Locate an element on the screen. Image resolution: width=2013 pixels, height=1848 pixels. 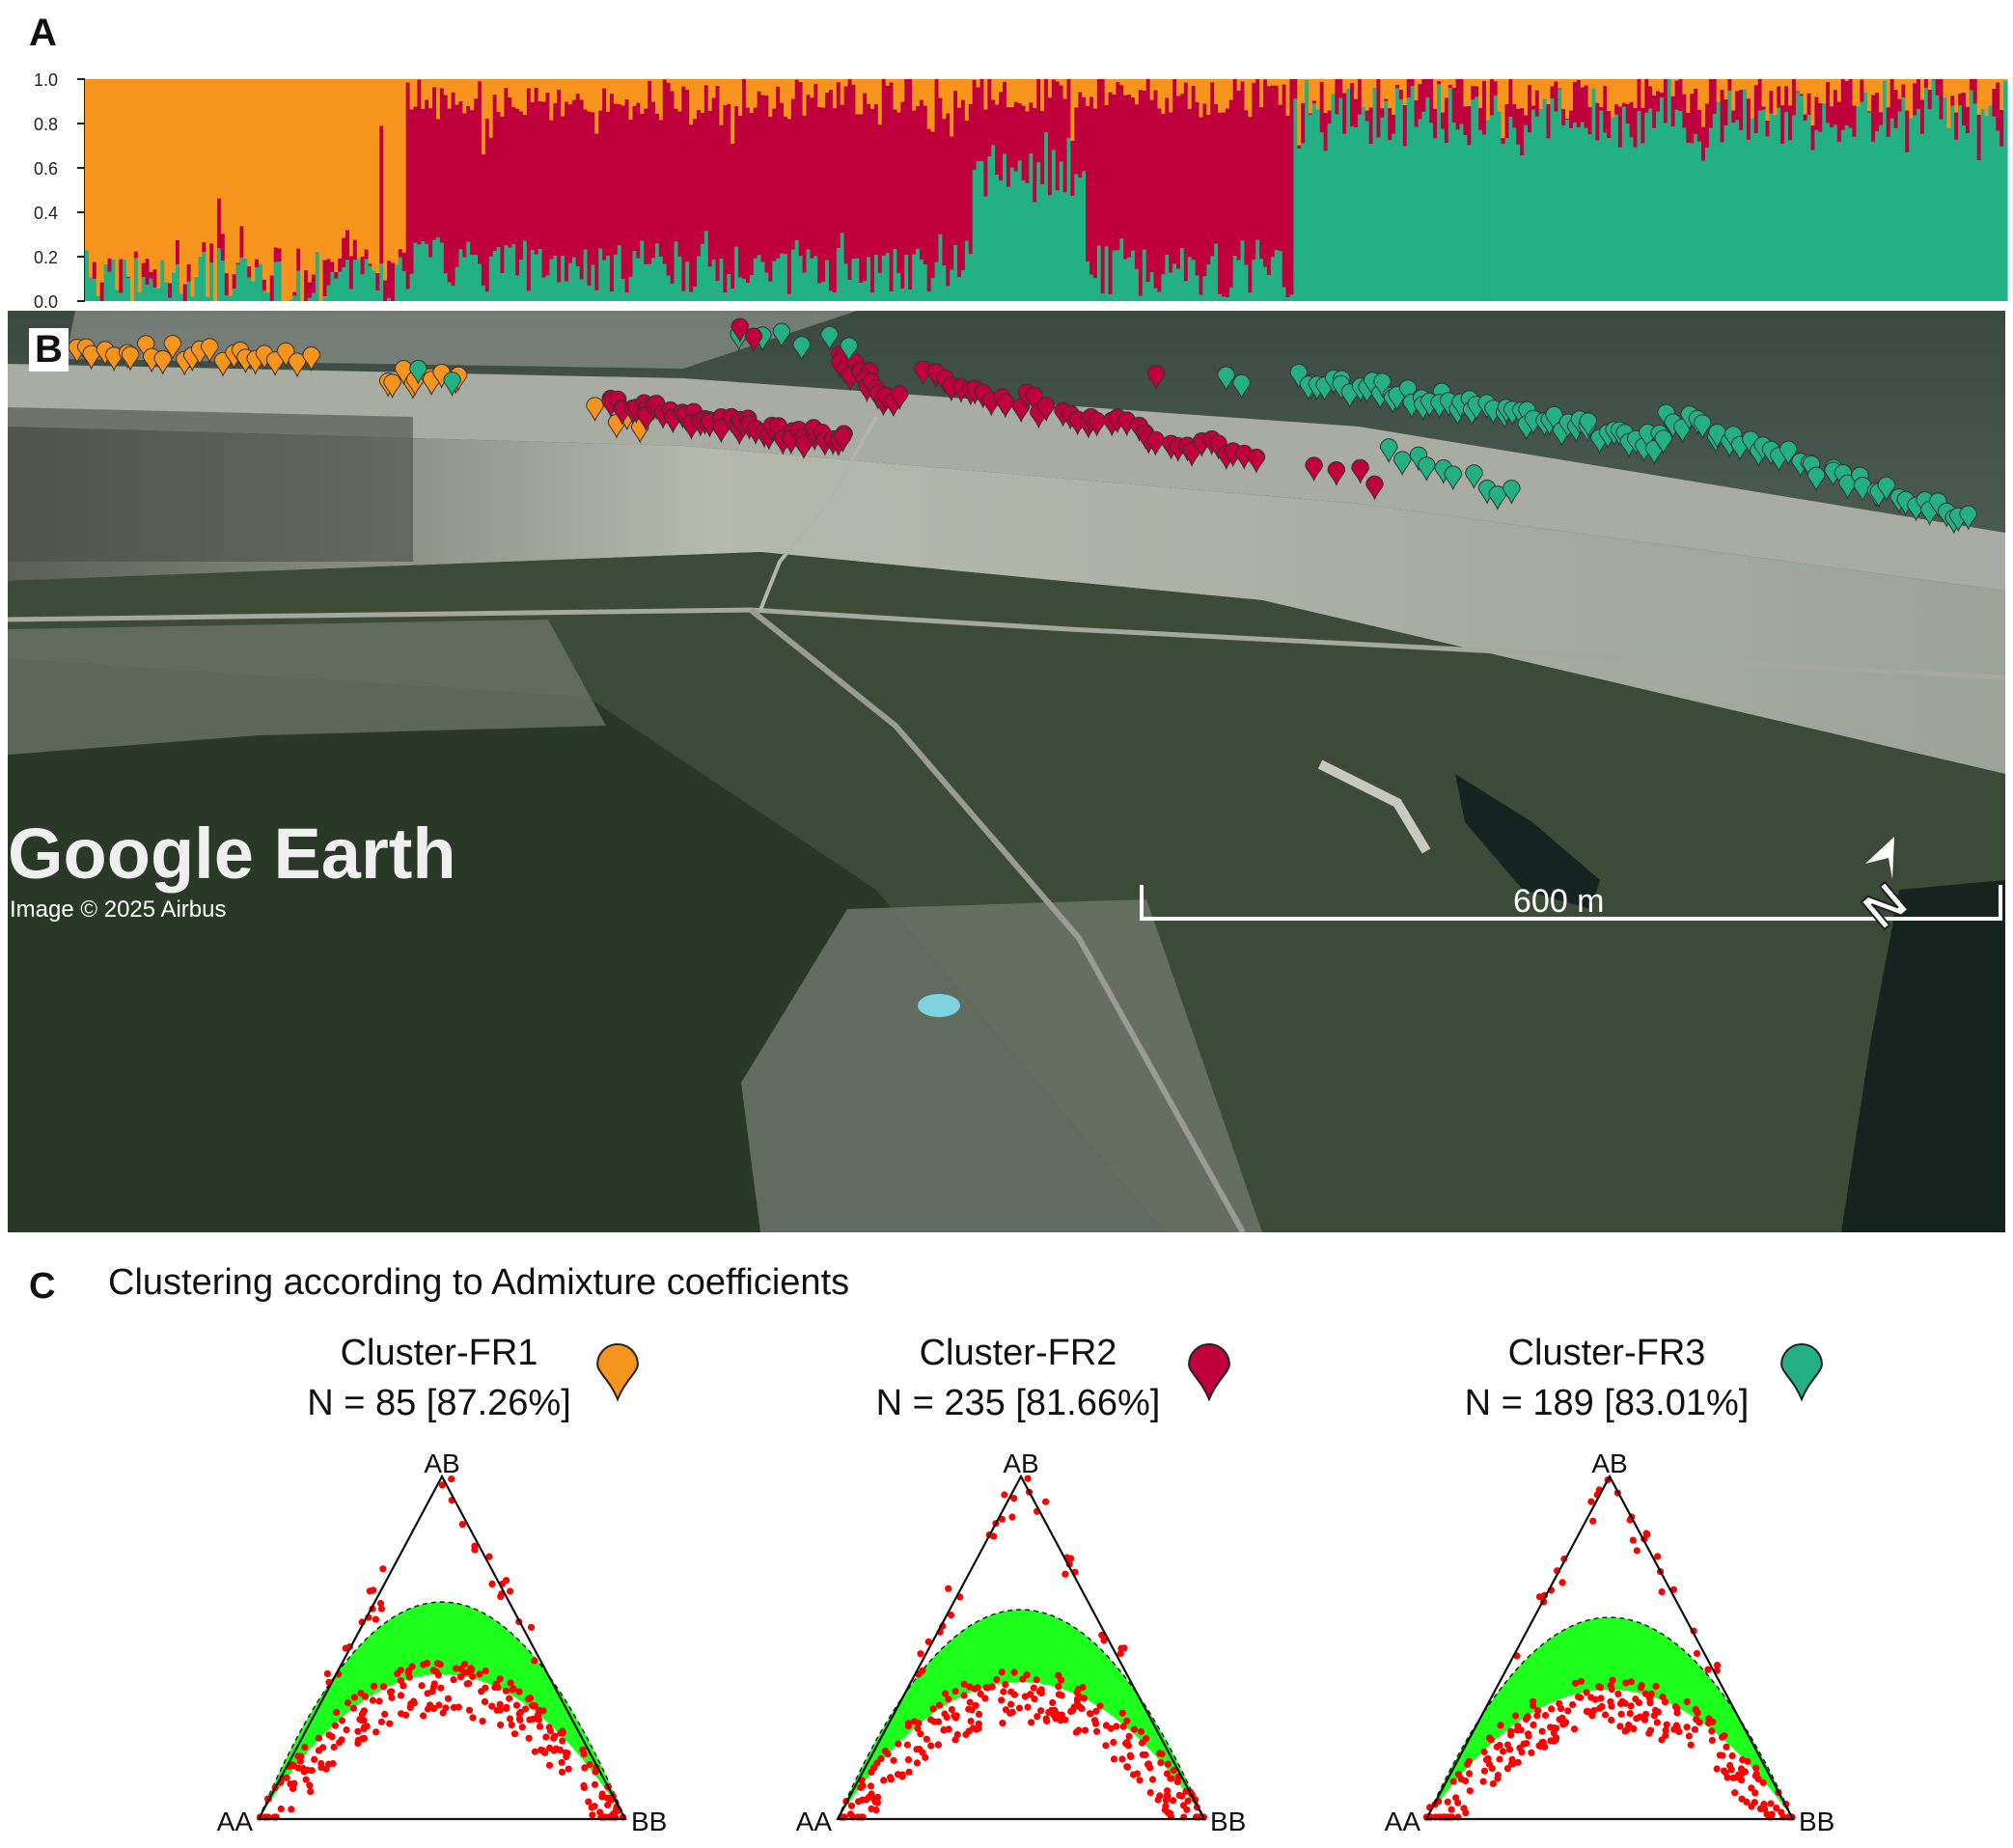
lake is located at coordinates (1528, 841).